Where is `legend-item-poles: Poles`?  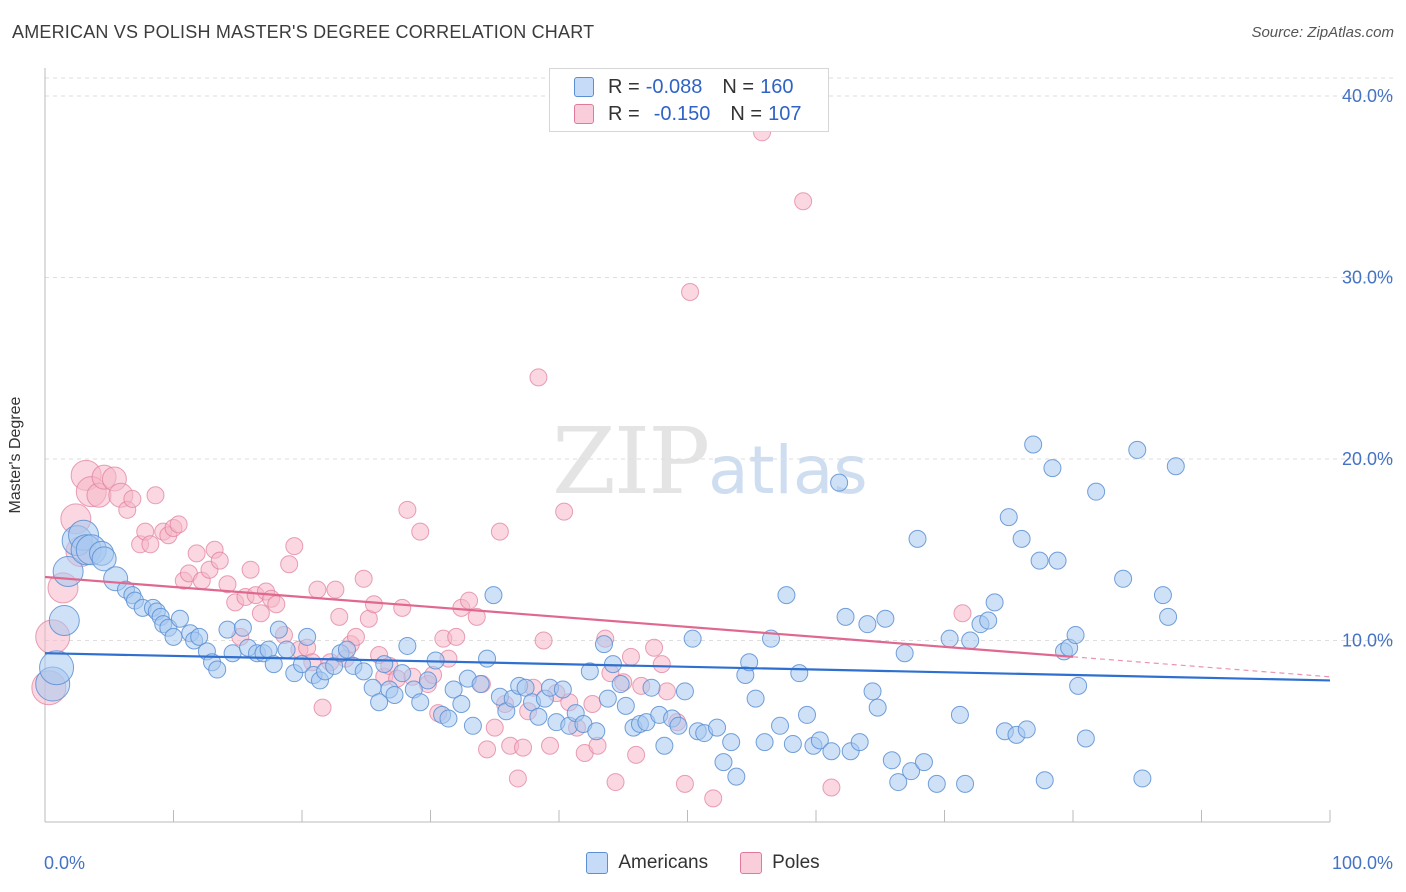 legend-item-poles: Poles is located at coordinates (780, 863).